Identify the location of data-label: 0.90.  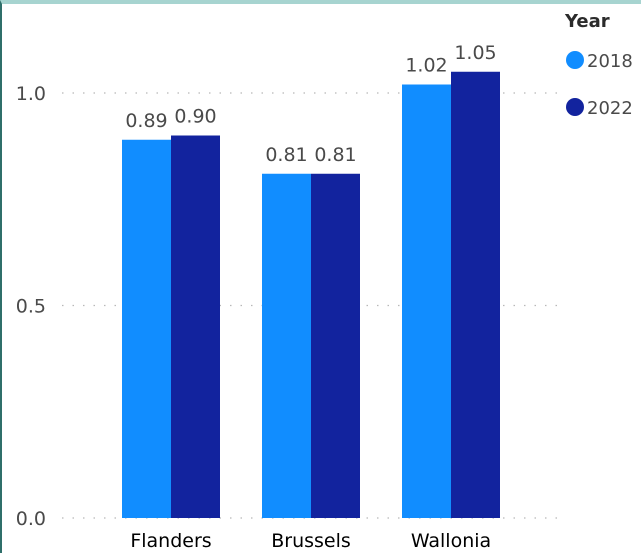
(195, 117).